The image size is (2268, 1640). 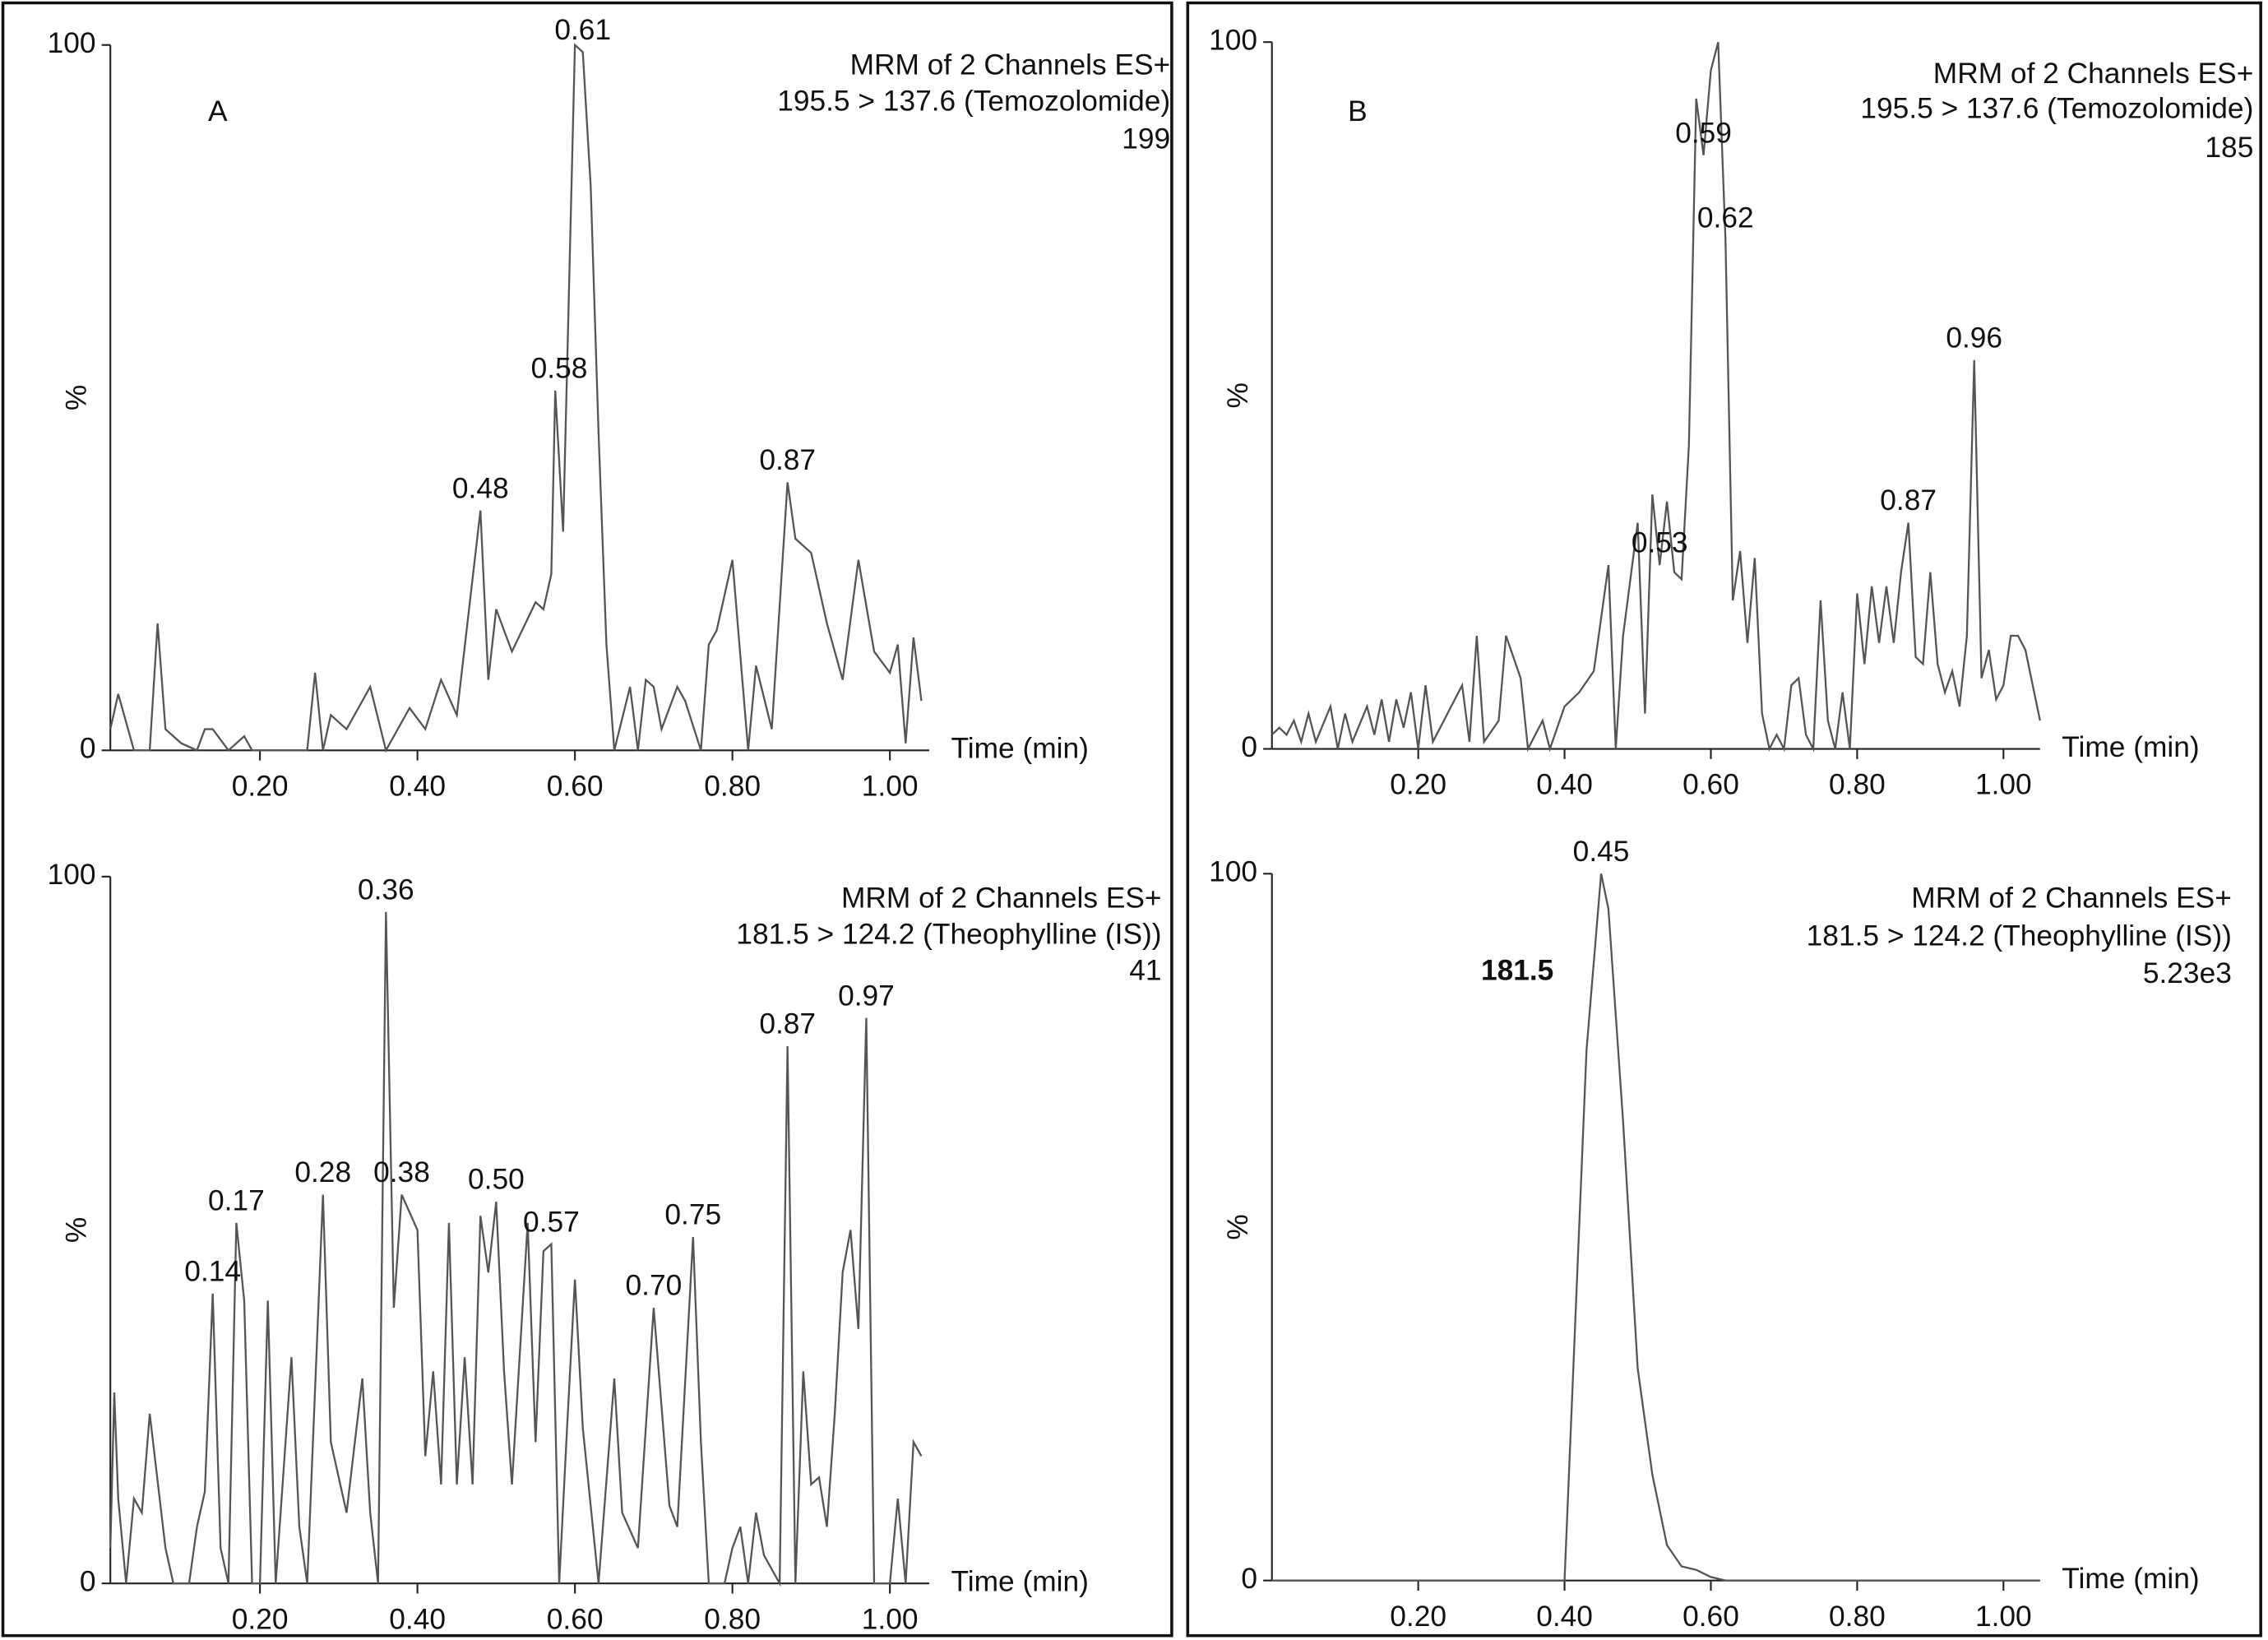 I want to click on panel-label: A, so click(x=218, y=111).